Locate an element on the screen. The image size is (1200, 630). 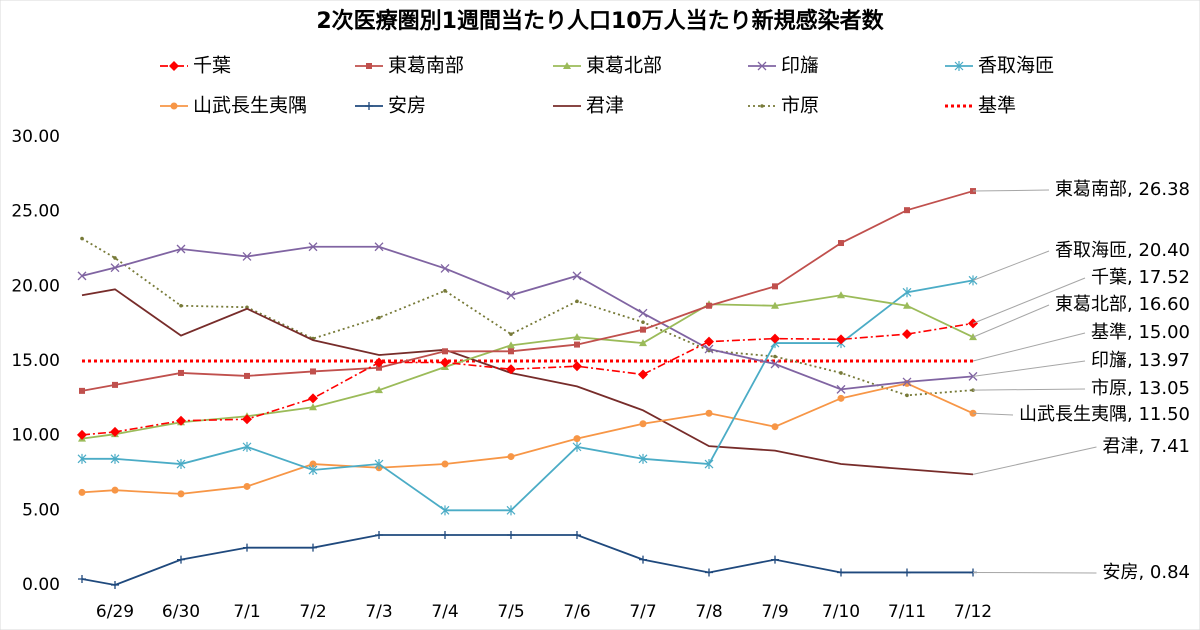
x-tick-label: 7/10 is located at coordinates (841, 612).